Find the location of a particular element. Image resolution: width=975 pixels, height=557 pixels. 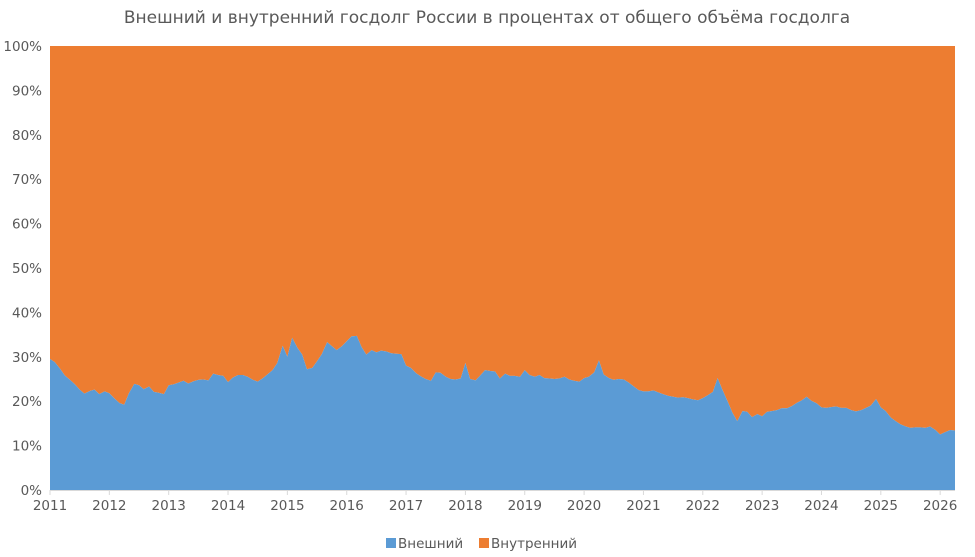

y-tick-label: 0% is located at coordinates (32, 491).